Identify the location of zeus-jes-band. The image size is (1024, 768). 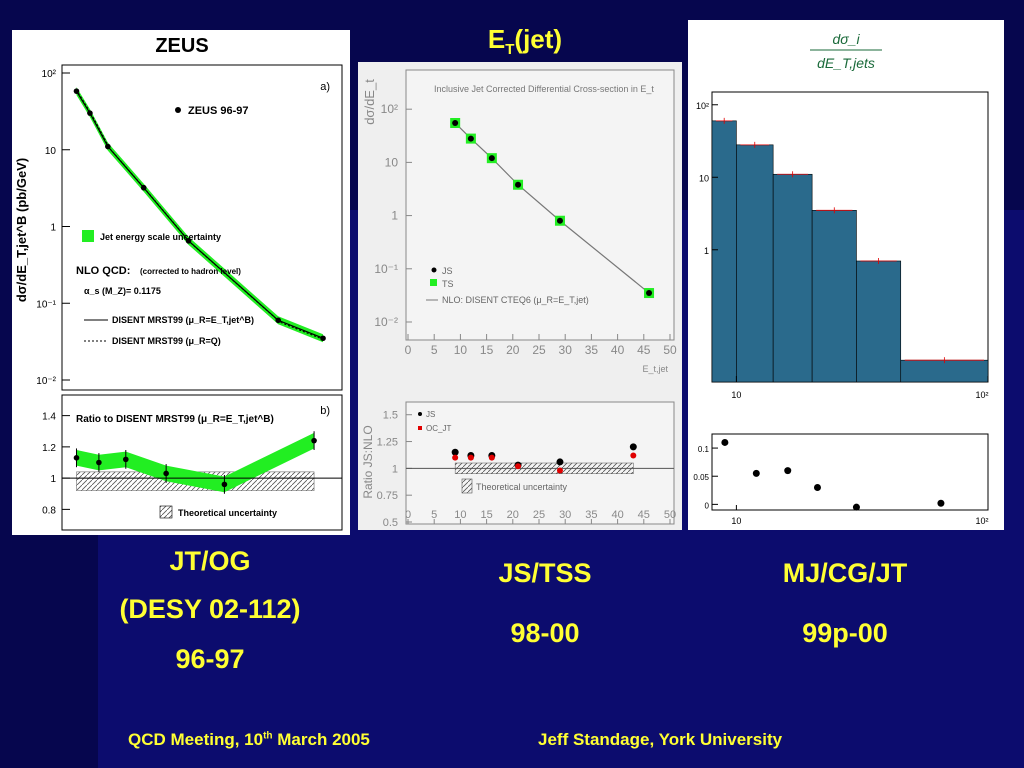
(200, 215).